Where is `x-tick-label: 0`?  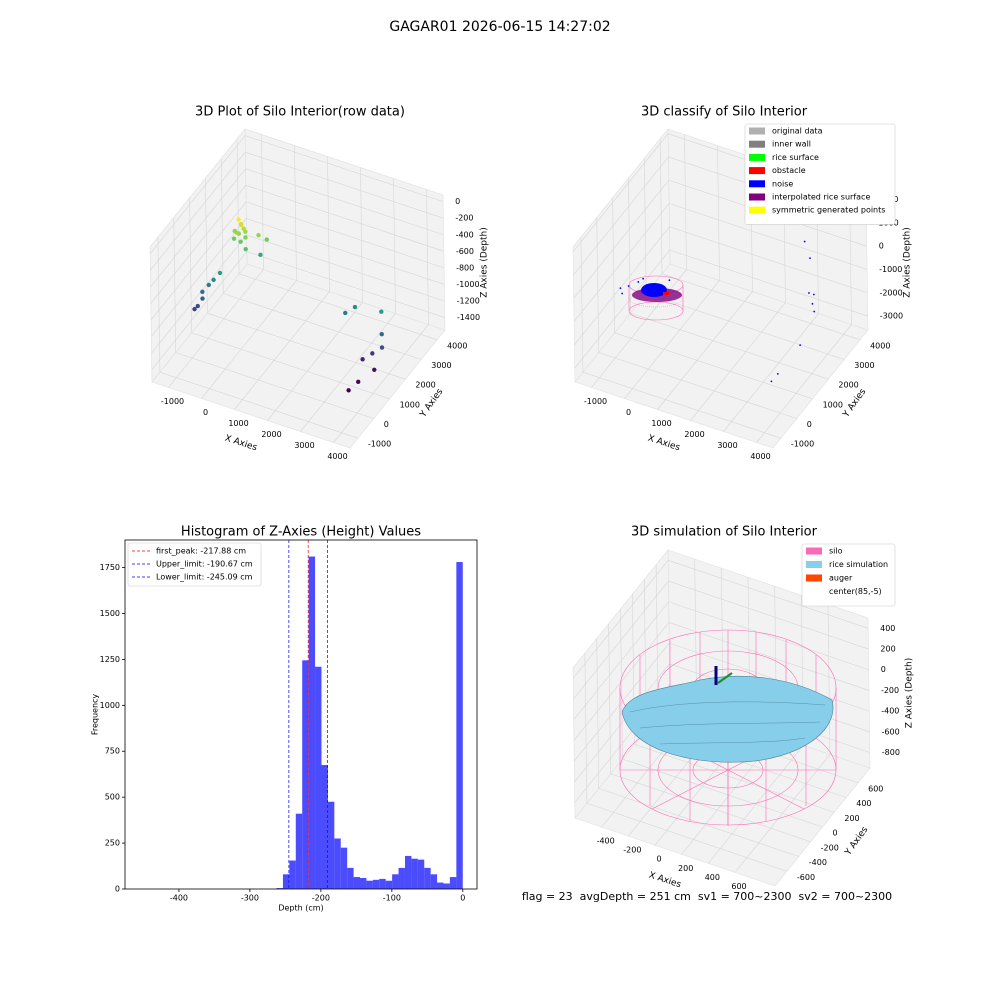 x-tick-label: 0 is located at coordinates (205, 412).